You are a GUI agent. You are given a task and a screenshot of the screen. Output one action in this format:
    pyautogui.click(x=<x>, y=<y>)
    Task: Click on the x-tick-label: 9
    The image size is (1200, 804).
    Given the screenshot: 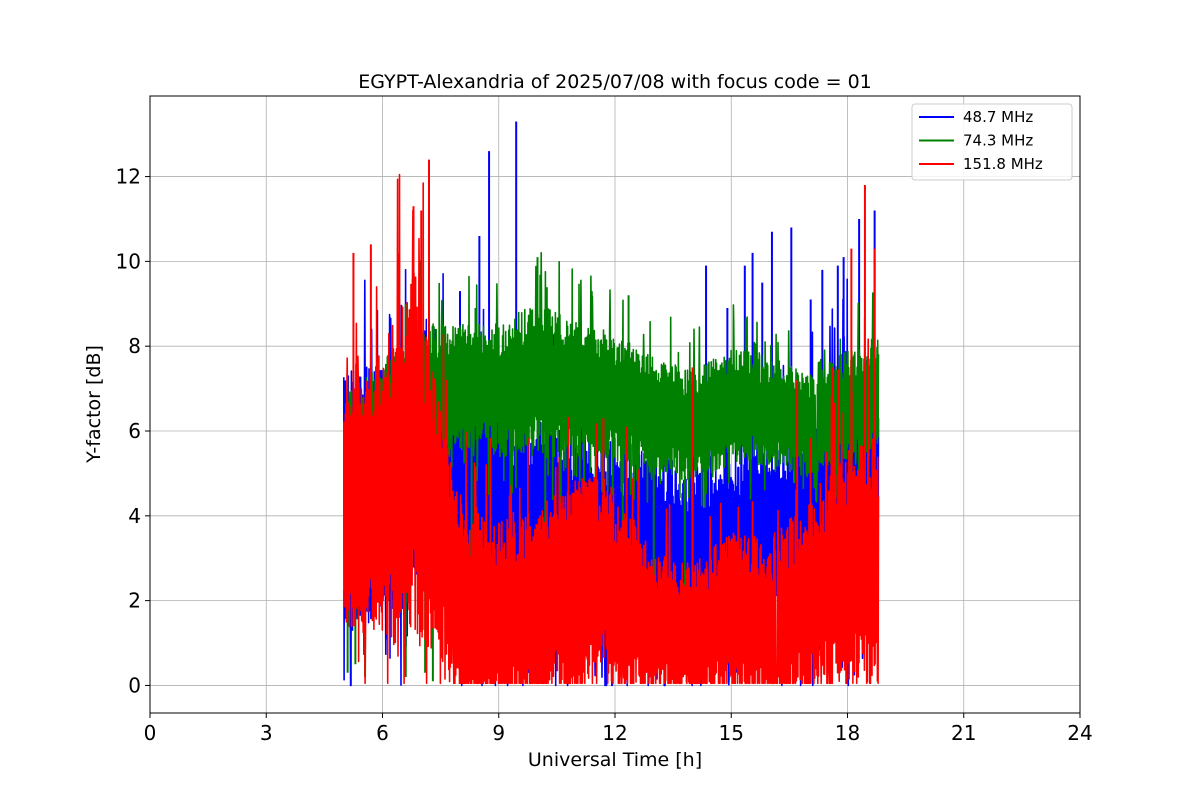 What is the action you would take?
    pyautogui.click(x=498, y=733)
    